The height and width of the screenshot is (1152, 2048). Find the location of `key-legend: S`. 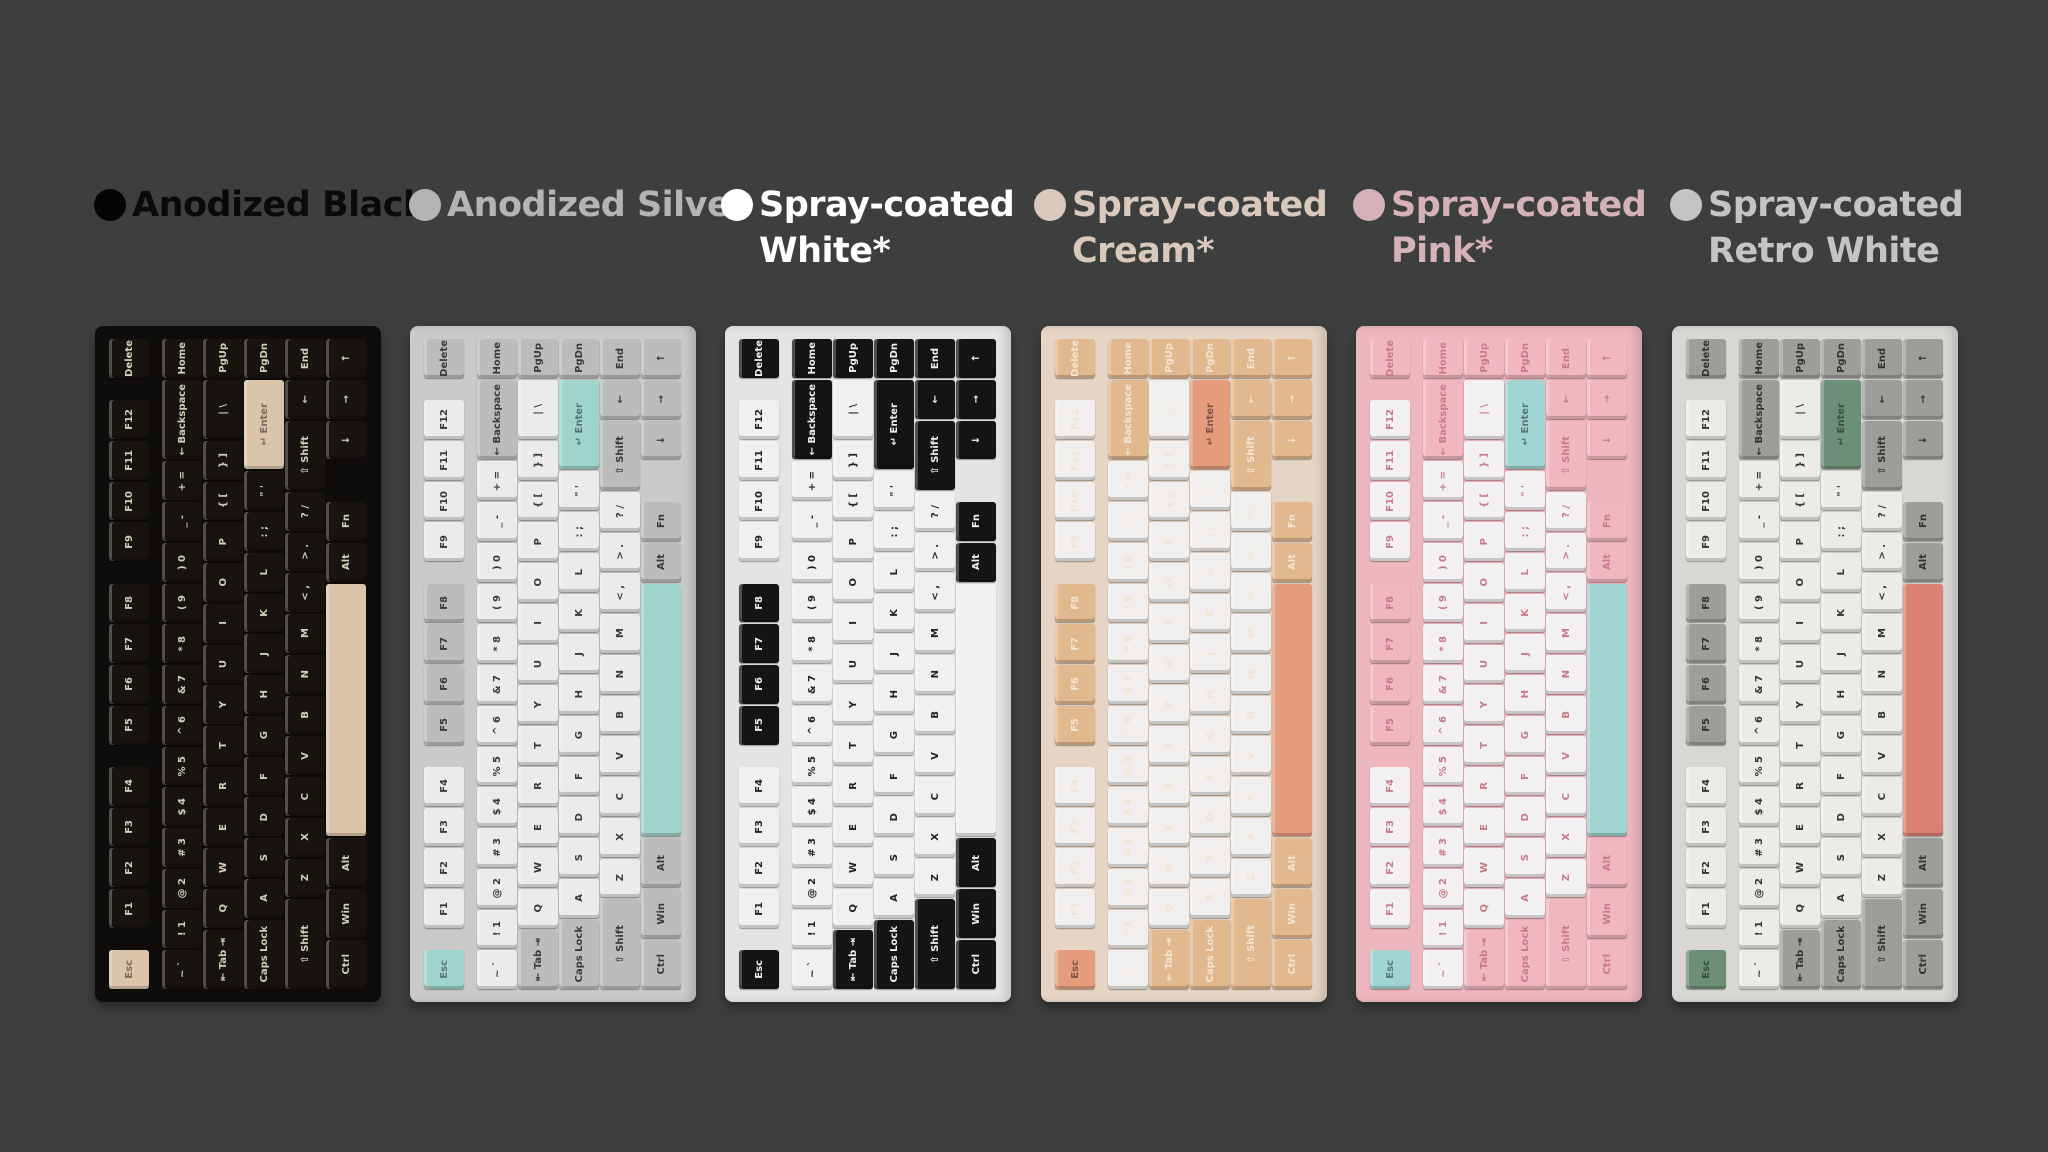

key-legend: S is located at coordinates (1525, 857).